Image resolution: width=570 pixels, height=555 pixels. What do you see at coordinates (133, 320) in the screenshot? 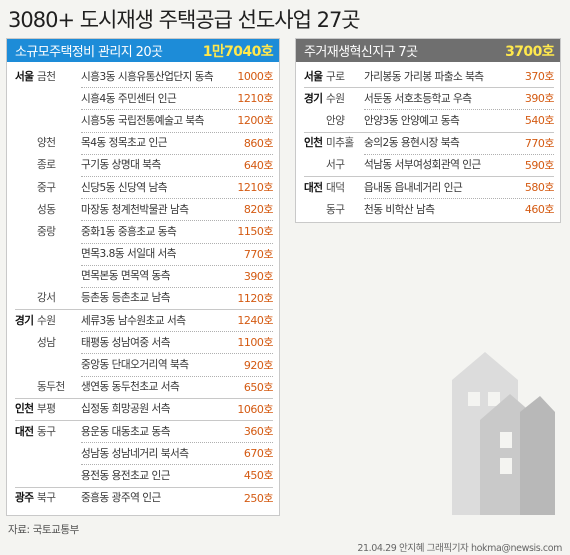
I see `small-housing-location: 세류3동 남수원초교 서측` at bounding box center [133, 320].